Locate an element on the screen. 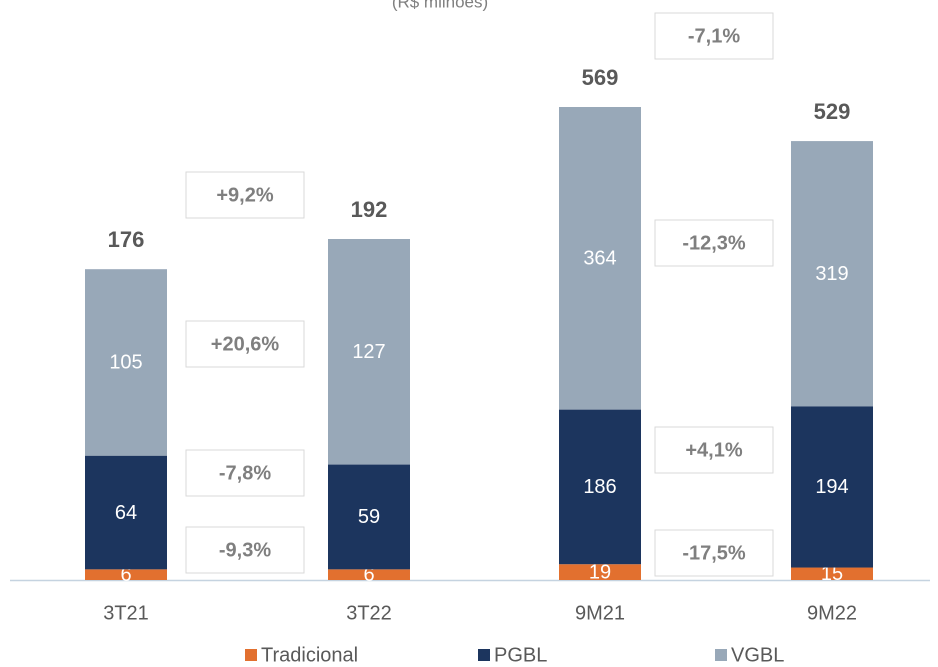  x-tick-label: 9M21 is located at coordinates (600, 613).